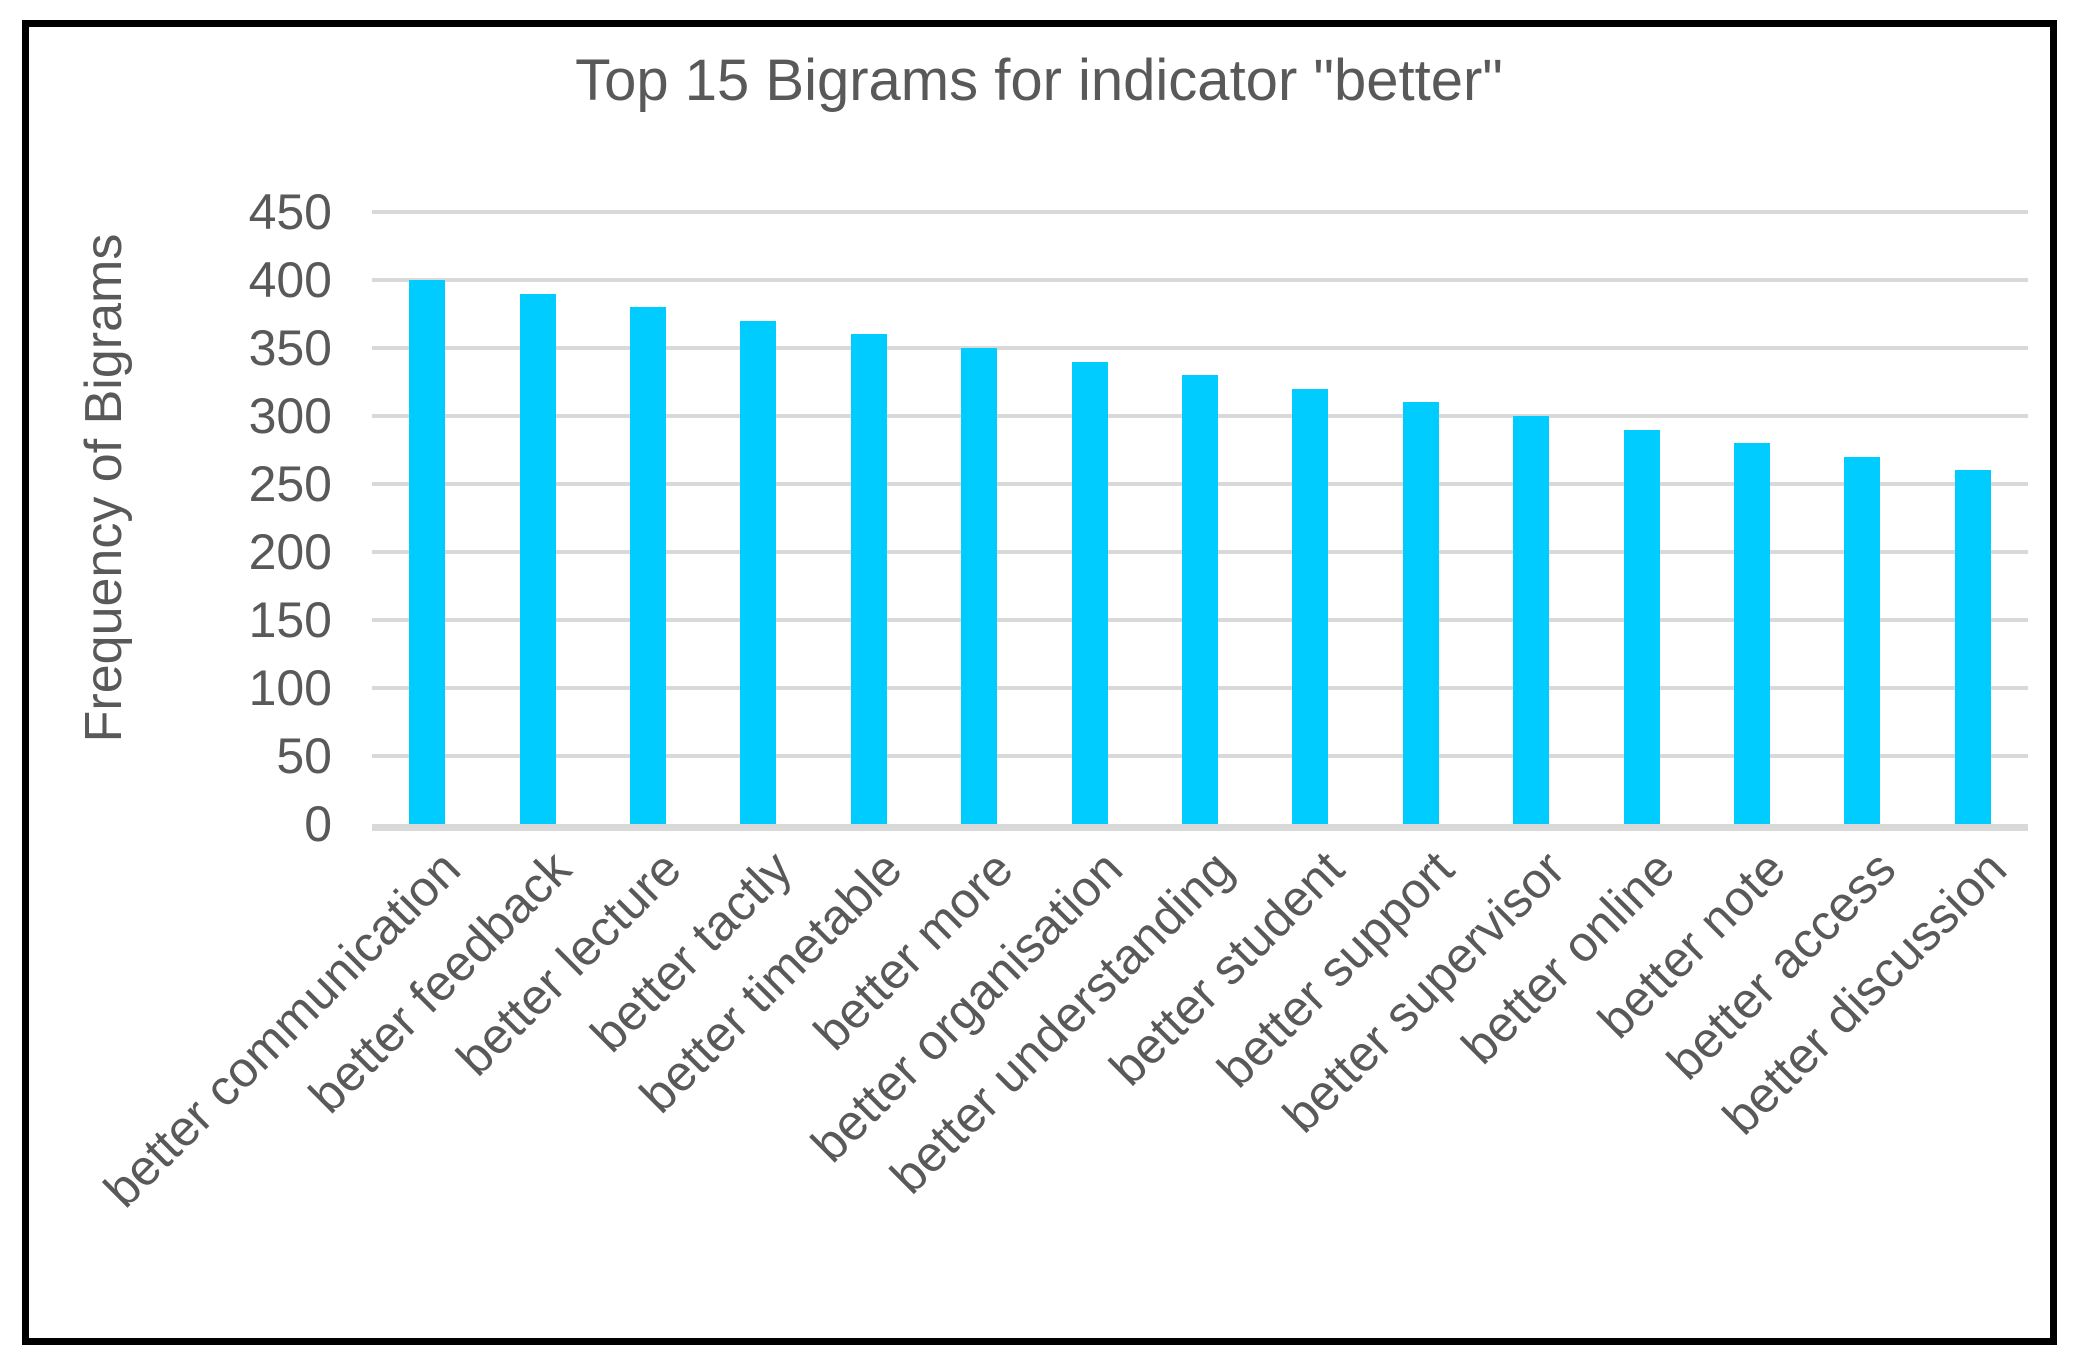 The width and height of the screenshot is (2078, 1366). Describe the element at coordinates (290, 348) in the screenshot. I see `y-tick-label: 350` at that location.